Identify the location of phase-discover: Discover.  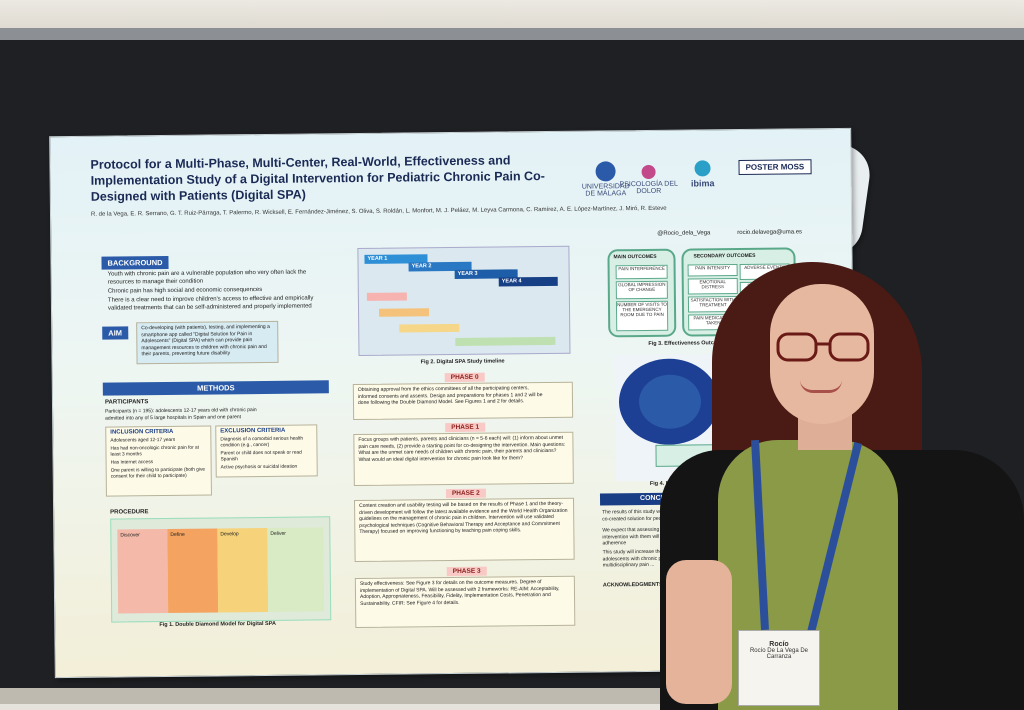
(143, 571).